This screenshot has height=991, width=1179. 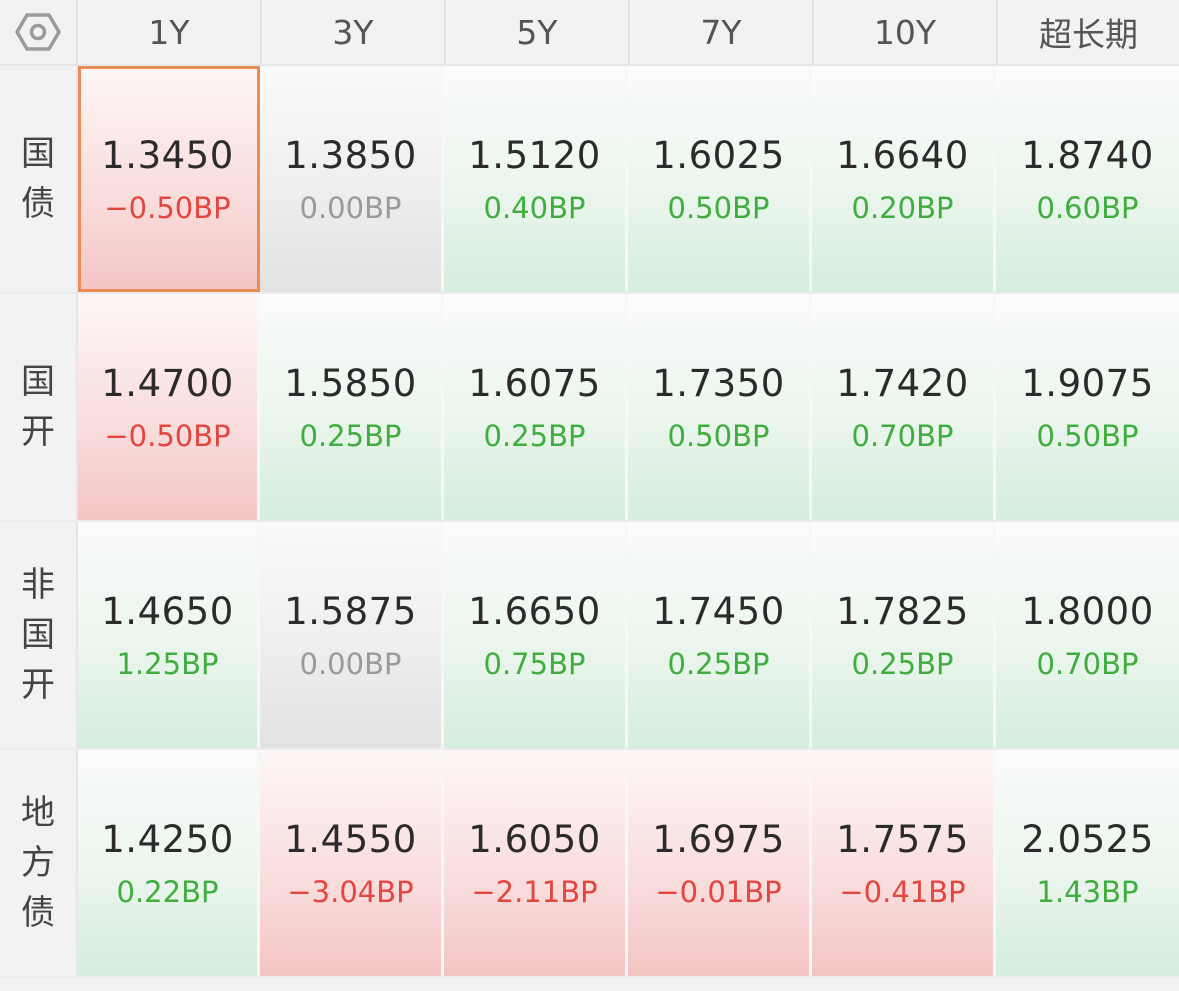 What do you see at coordinates (350, 155) in the screenshot?
I see `yield-value: 1.3850` at bounding box center [350, 155].